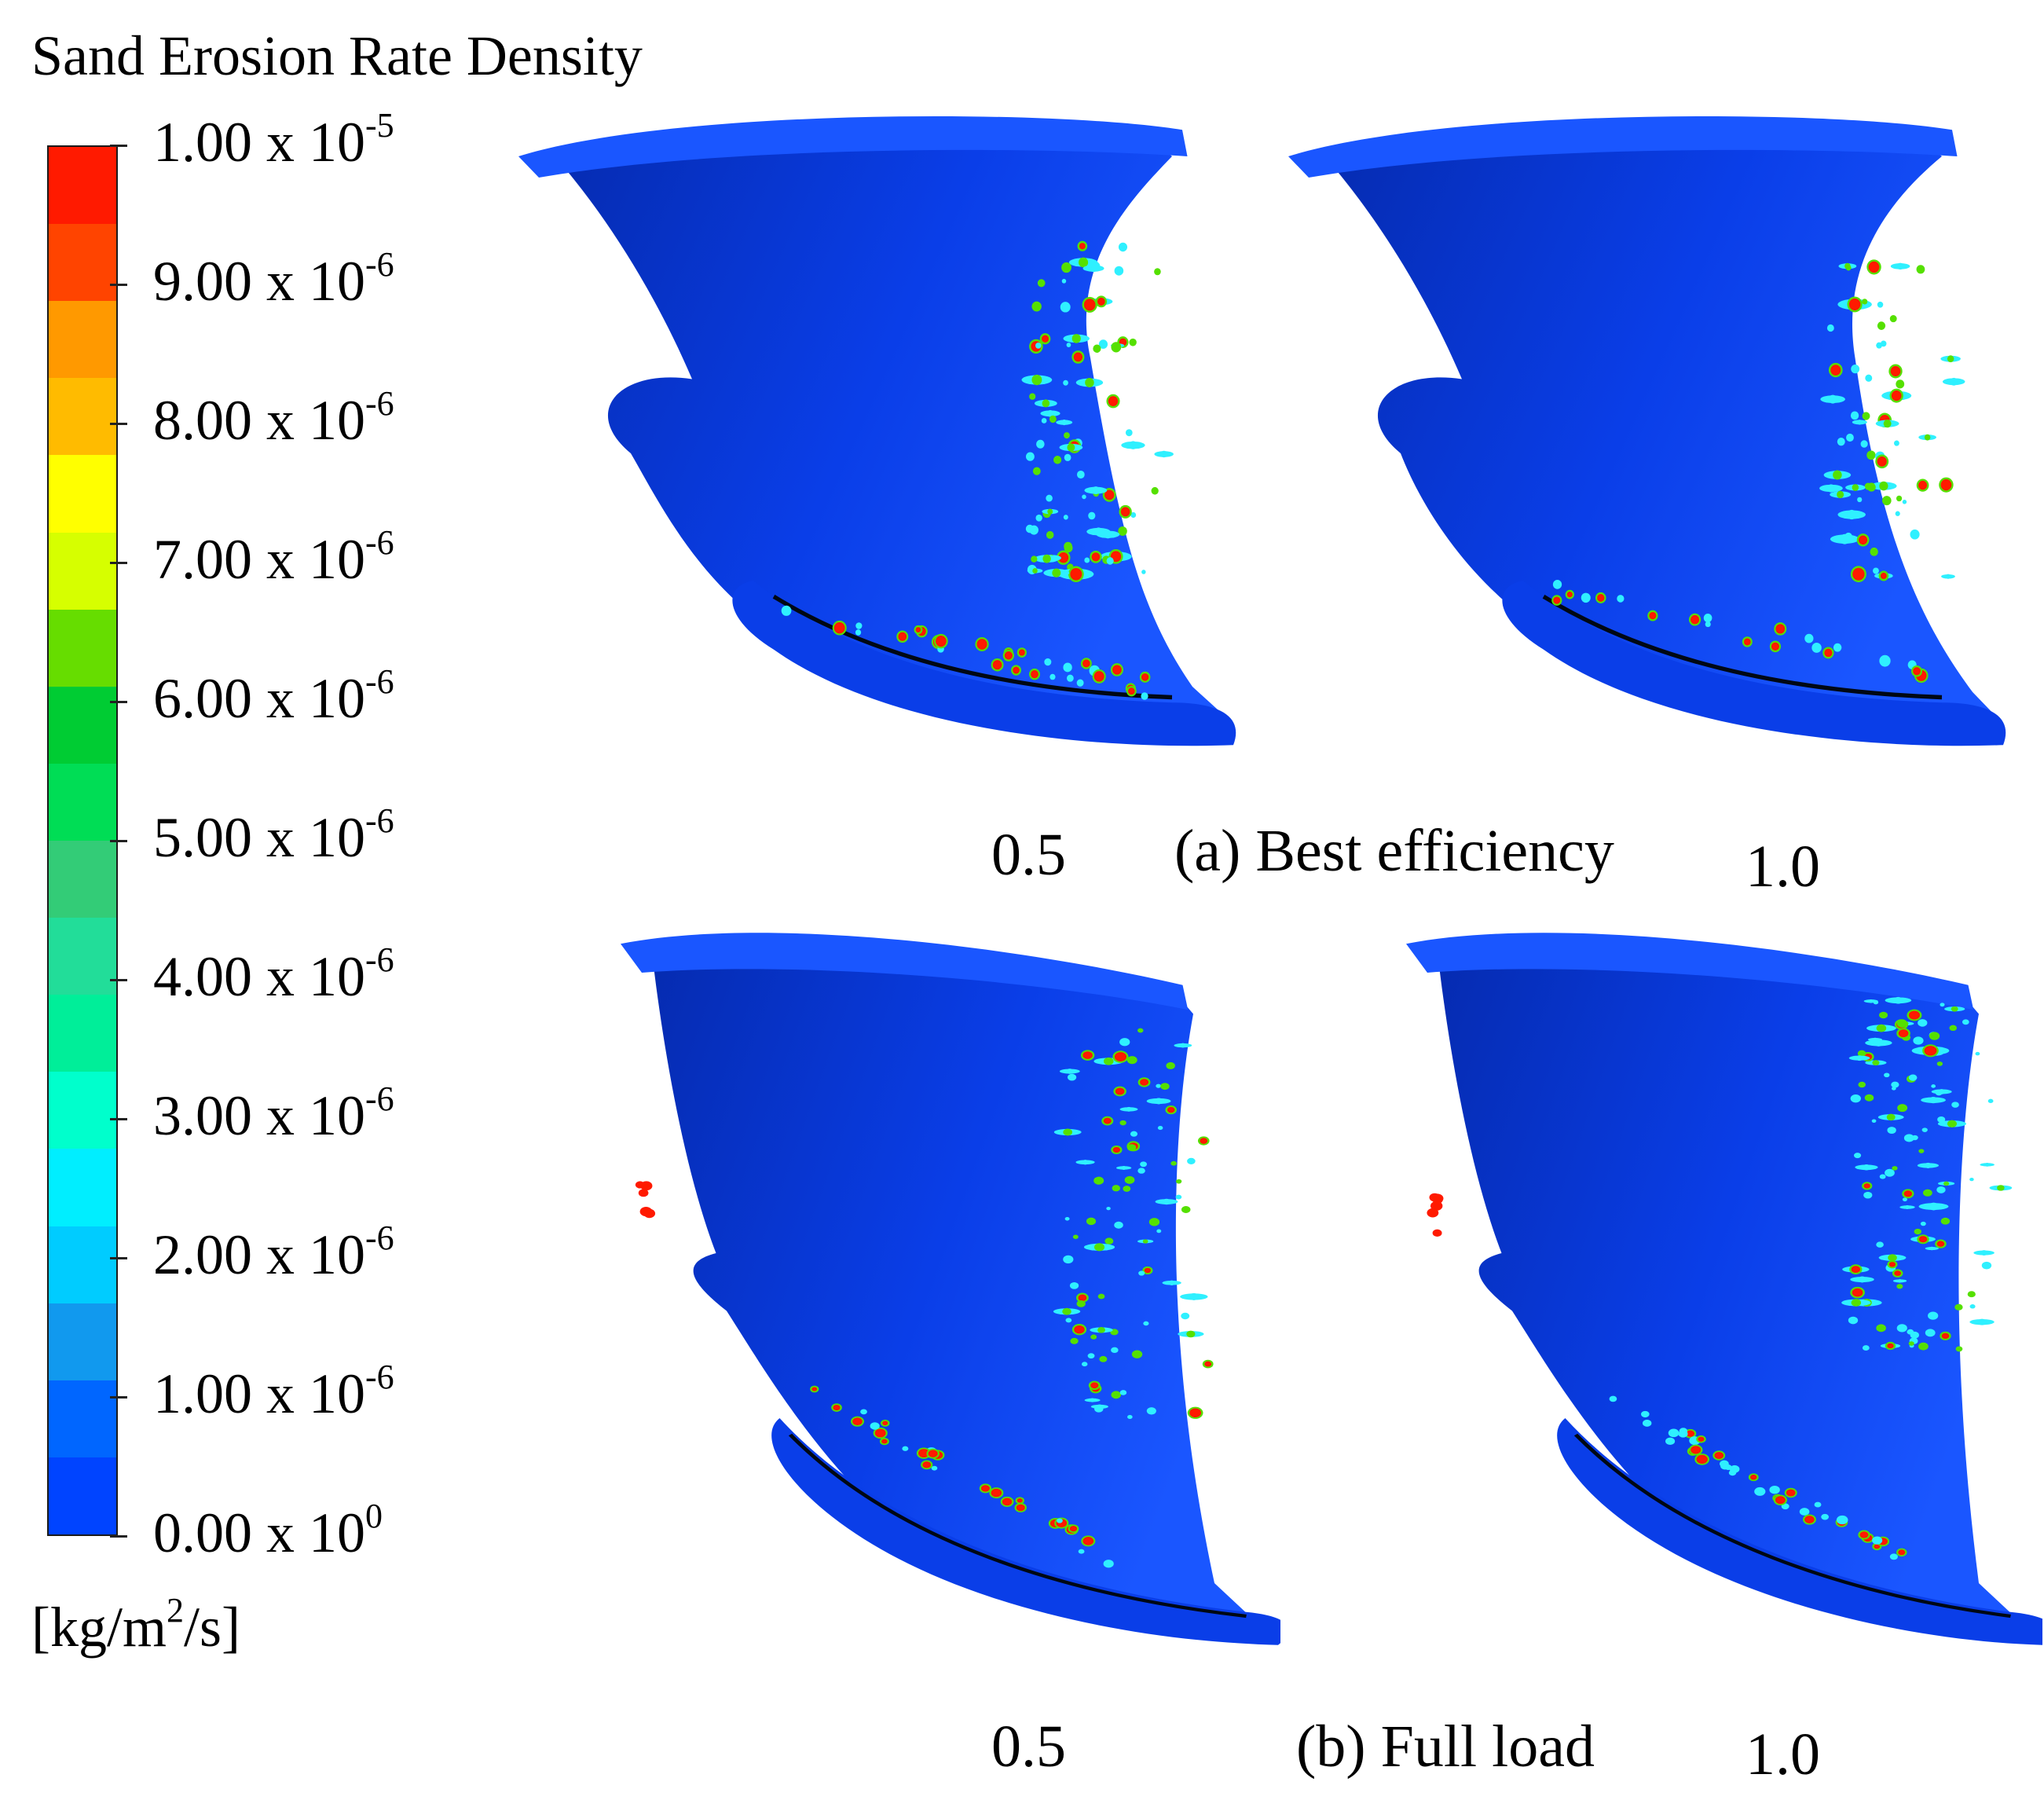 The width and height of the screenshot is (2044, 1811). I want to click on colorbar-tick-label: 8.00 x 10⁻⁶, so click(273, 418).